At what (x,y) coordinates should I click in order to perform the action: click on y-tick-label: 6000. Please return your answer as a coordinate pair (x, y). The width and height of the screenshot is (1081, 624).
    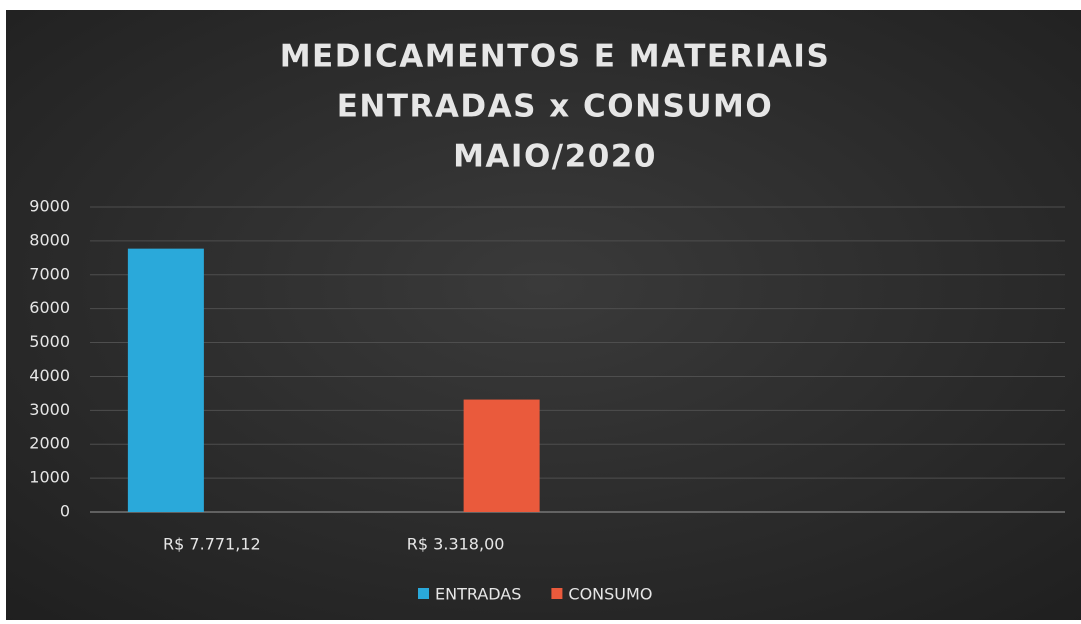
    Looking at the image, I should click on (49, 307).